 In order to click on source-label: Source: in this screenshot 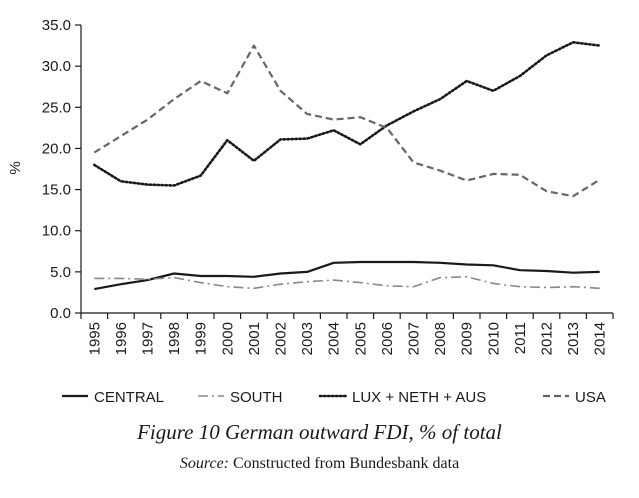, I will do `click(204, 463)`.